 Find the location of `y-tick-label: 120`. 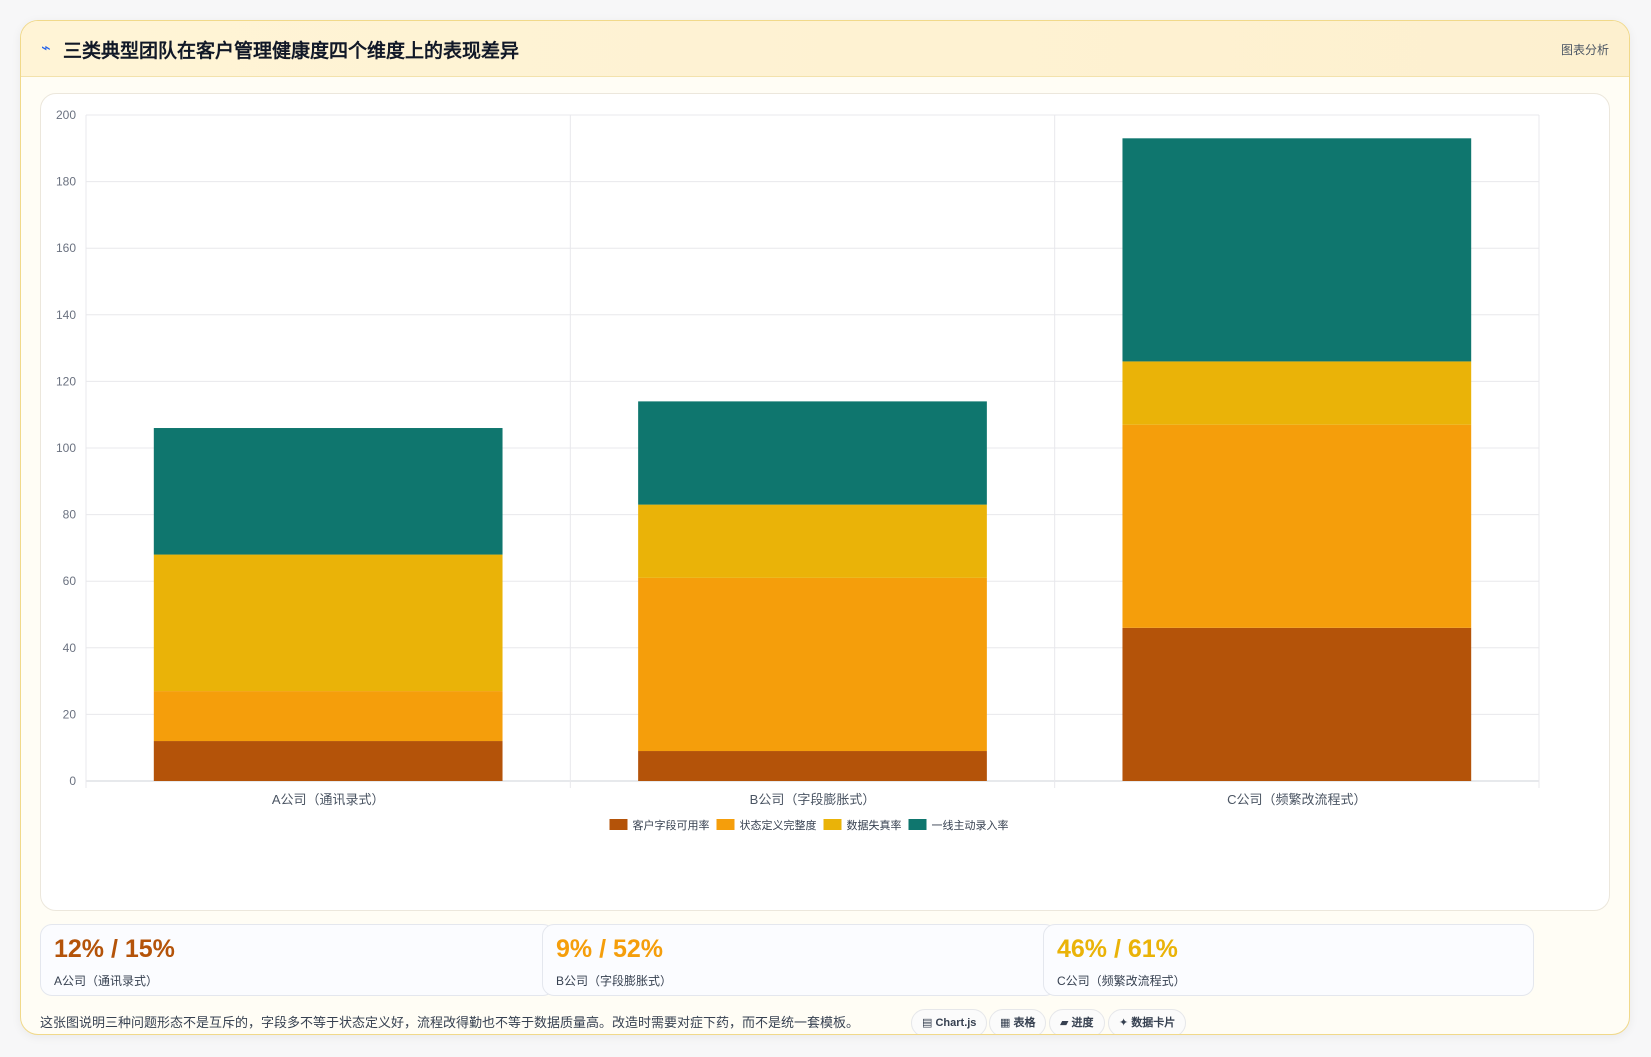

y-tick-label: 120 is located at coordinates (66, 381).